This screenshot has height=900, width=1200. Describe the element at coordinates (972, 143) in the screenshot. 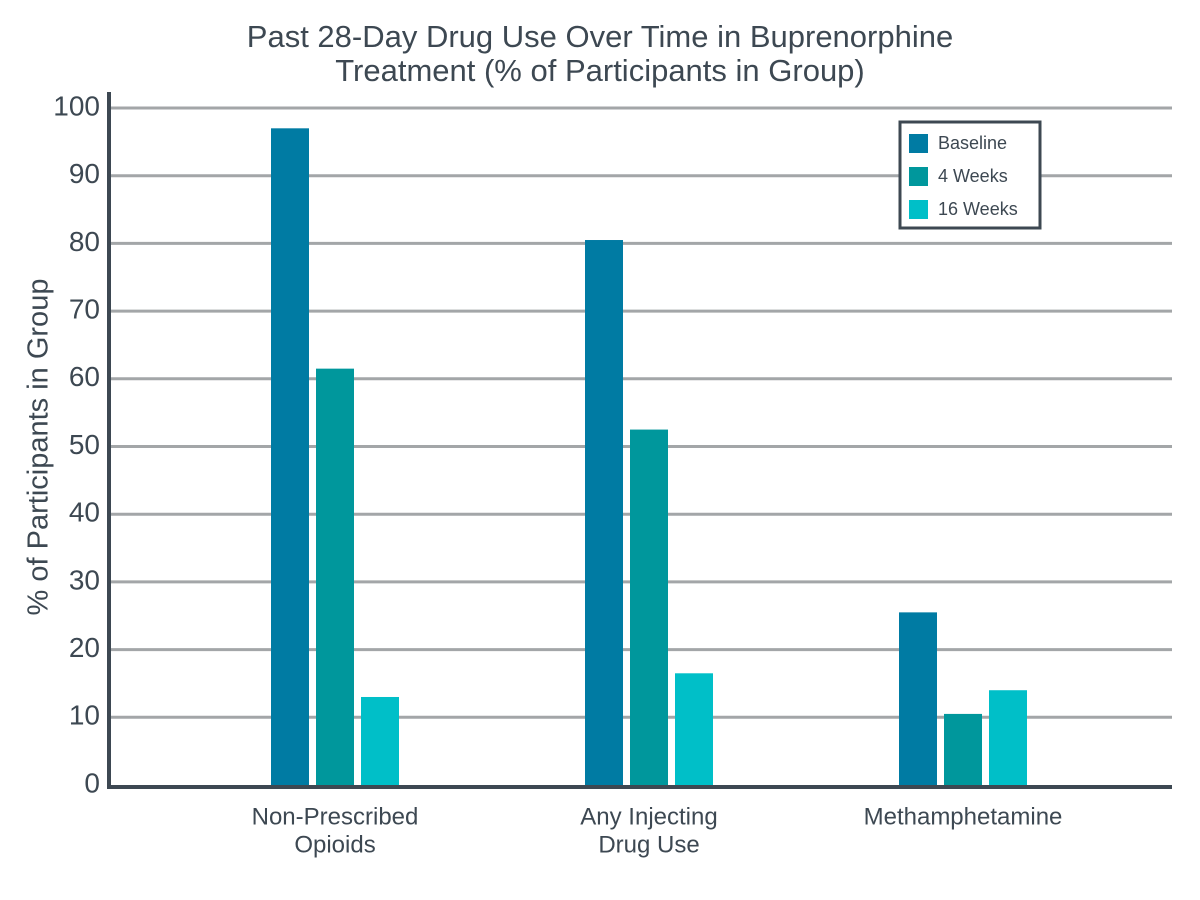

I see `legend-label-0: Baseline` at that location.